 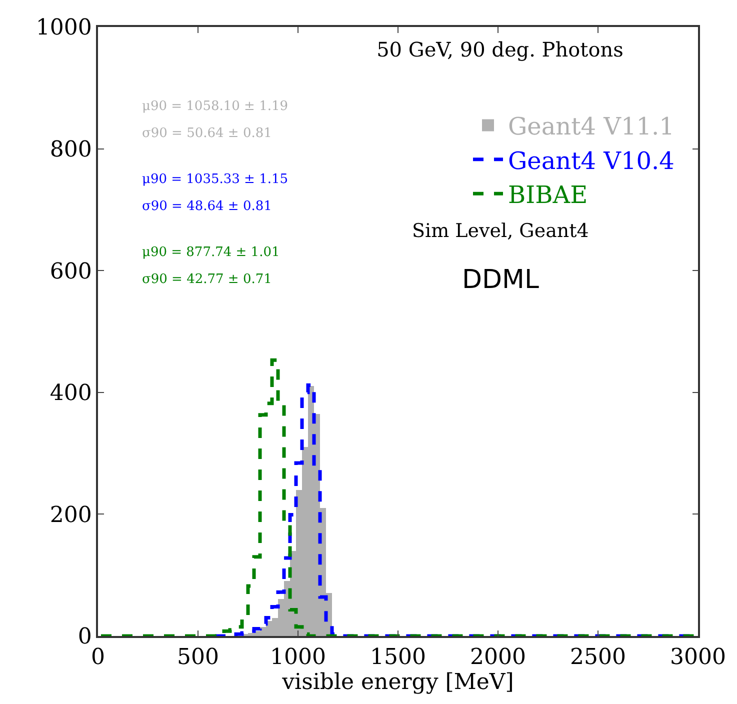 I want to click on x-tick-label: 2000, so click(x=498, y=657).